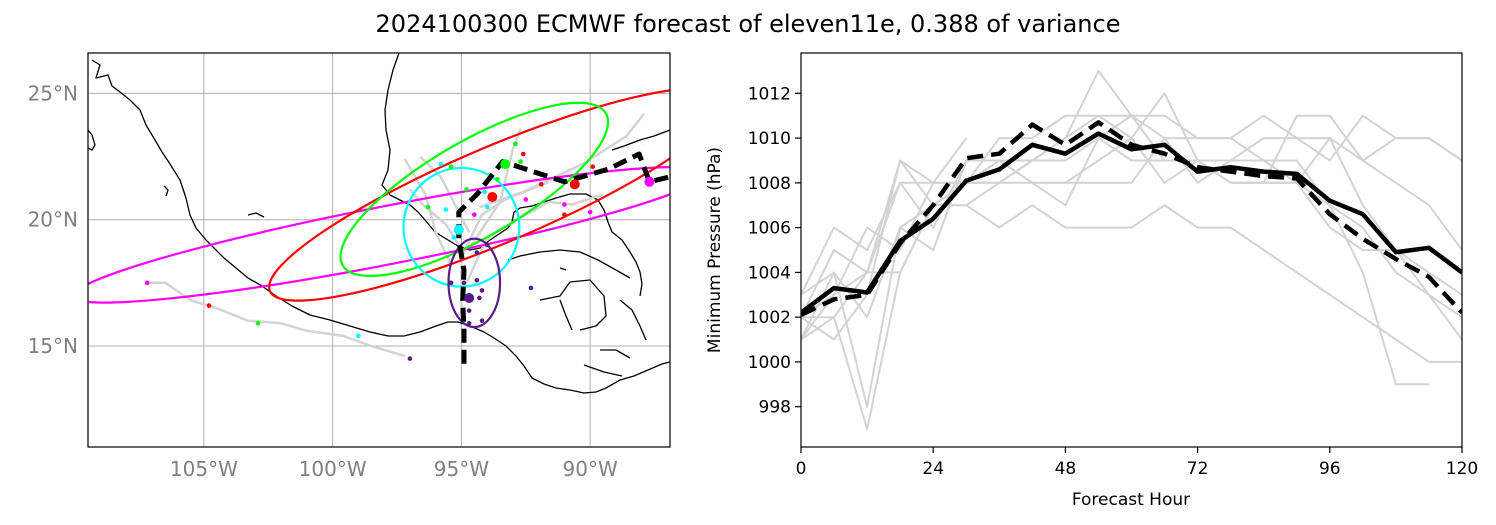 The height and width of the screenshot is (525, 1496). I want to click on ensemble-mean-track-line, so click(563, 257).